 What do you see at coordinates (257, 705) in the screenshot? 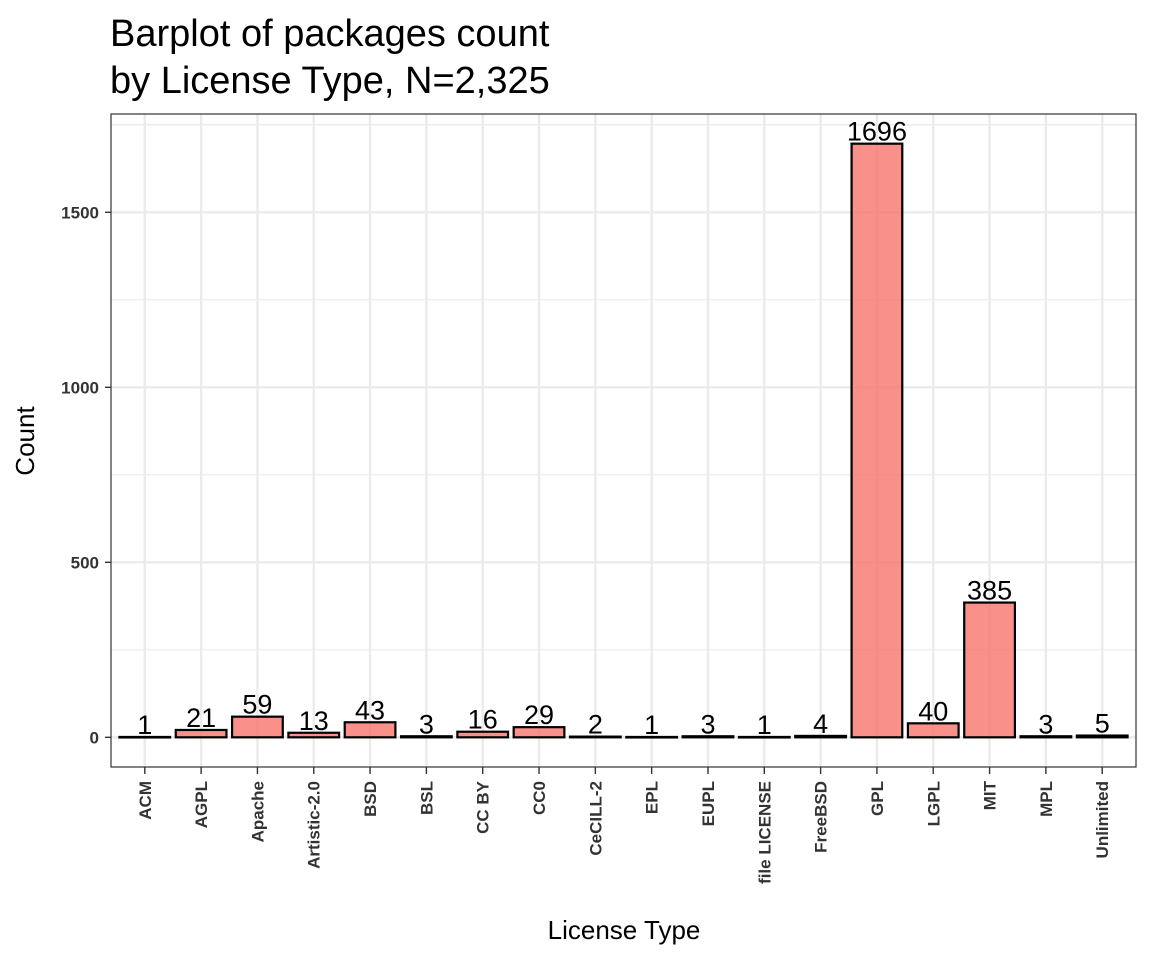
I see `data-label: 59` at bounding box center [257, 705].